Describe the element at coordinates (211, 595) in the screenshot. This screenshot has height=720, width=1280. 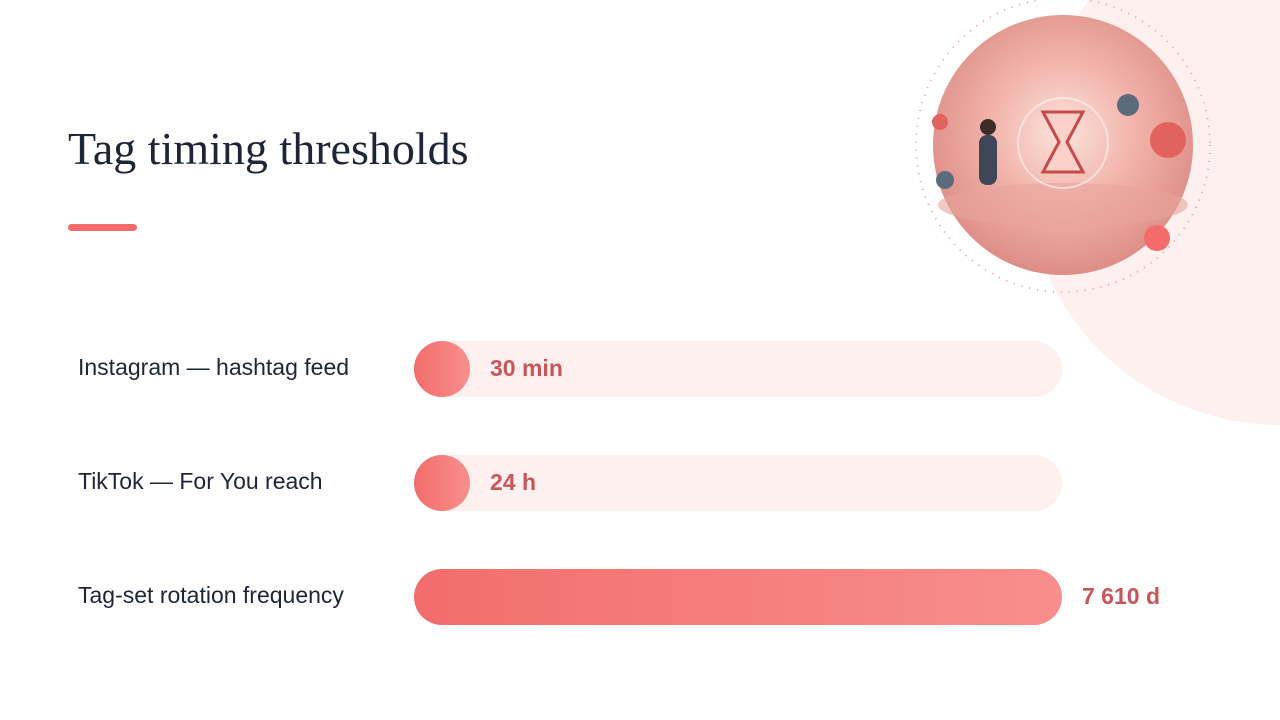
I see `category-label: Tag-set rotation frequency` at that location.